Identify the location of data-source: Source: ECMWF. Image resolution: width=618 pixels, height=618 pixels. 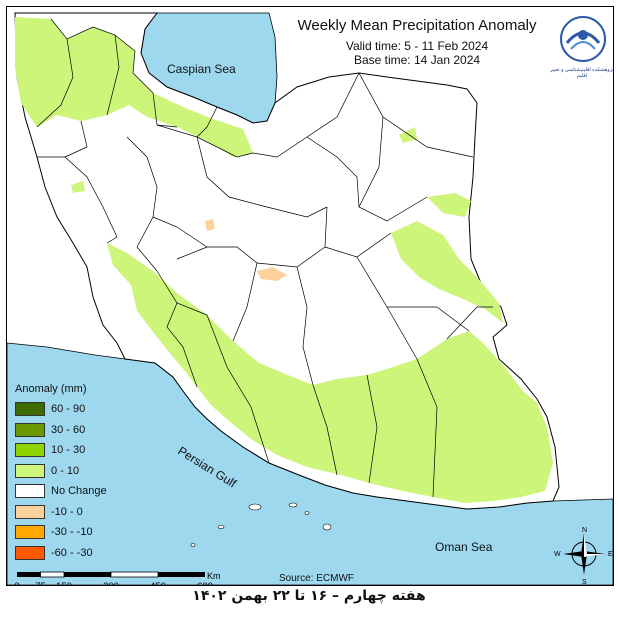
(317, 578).